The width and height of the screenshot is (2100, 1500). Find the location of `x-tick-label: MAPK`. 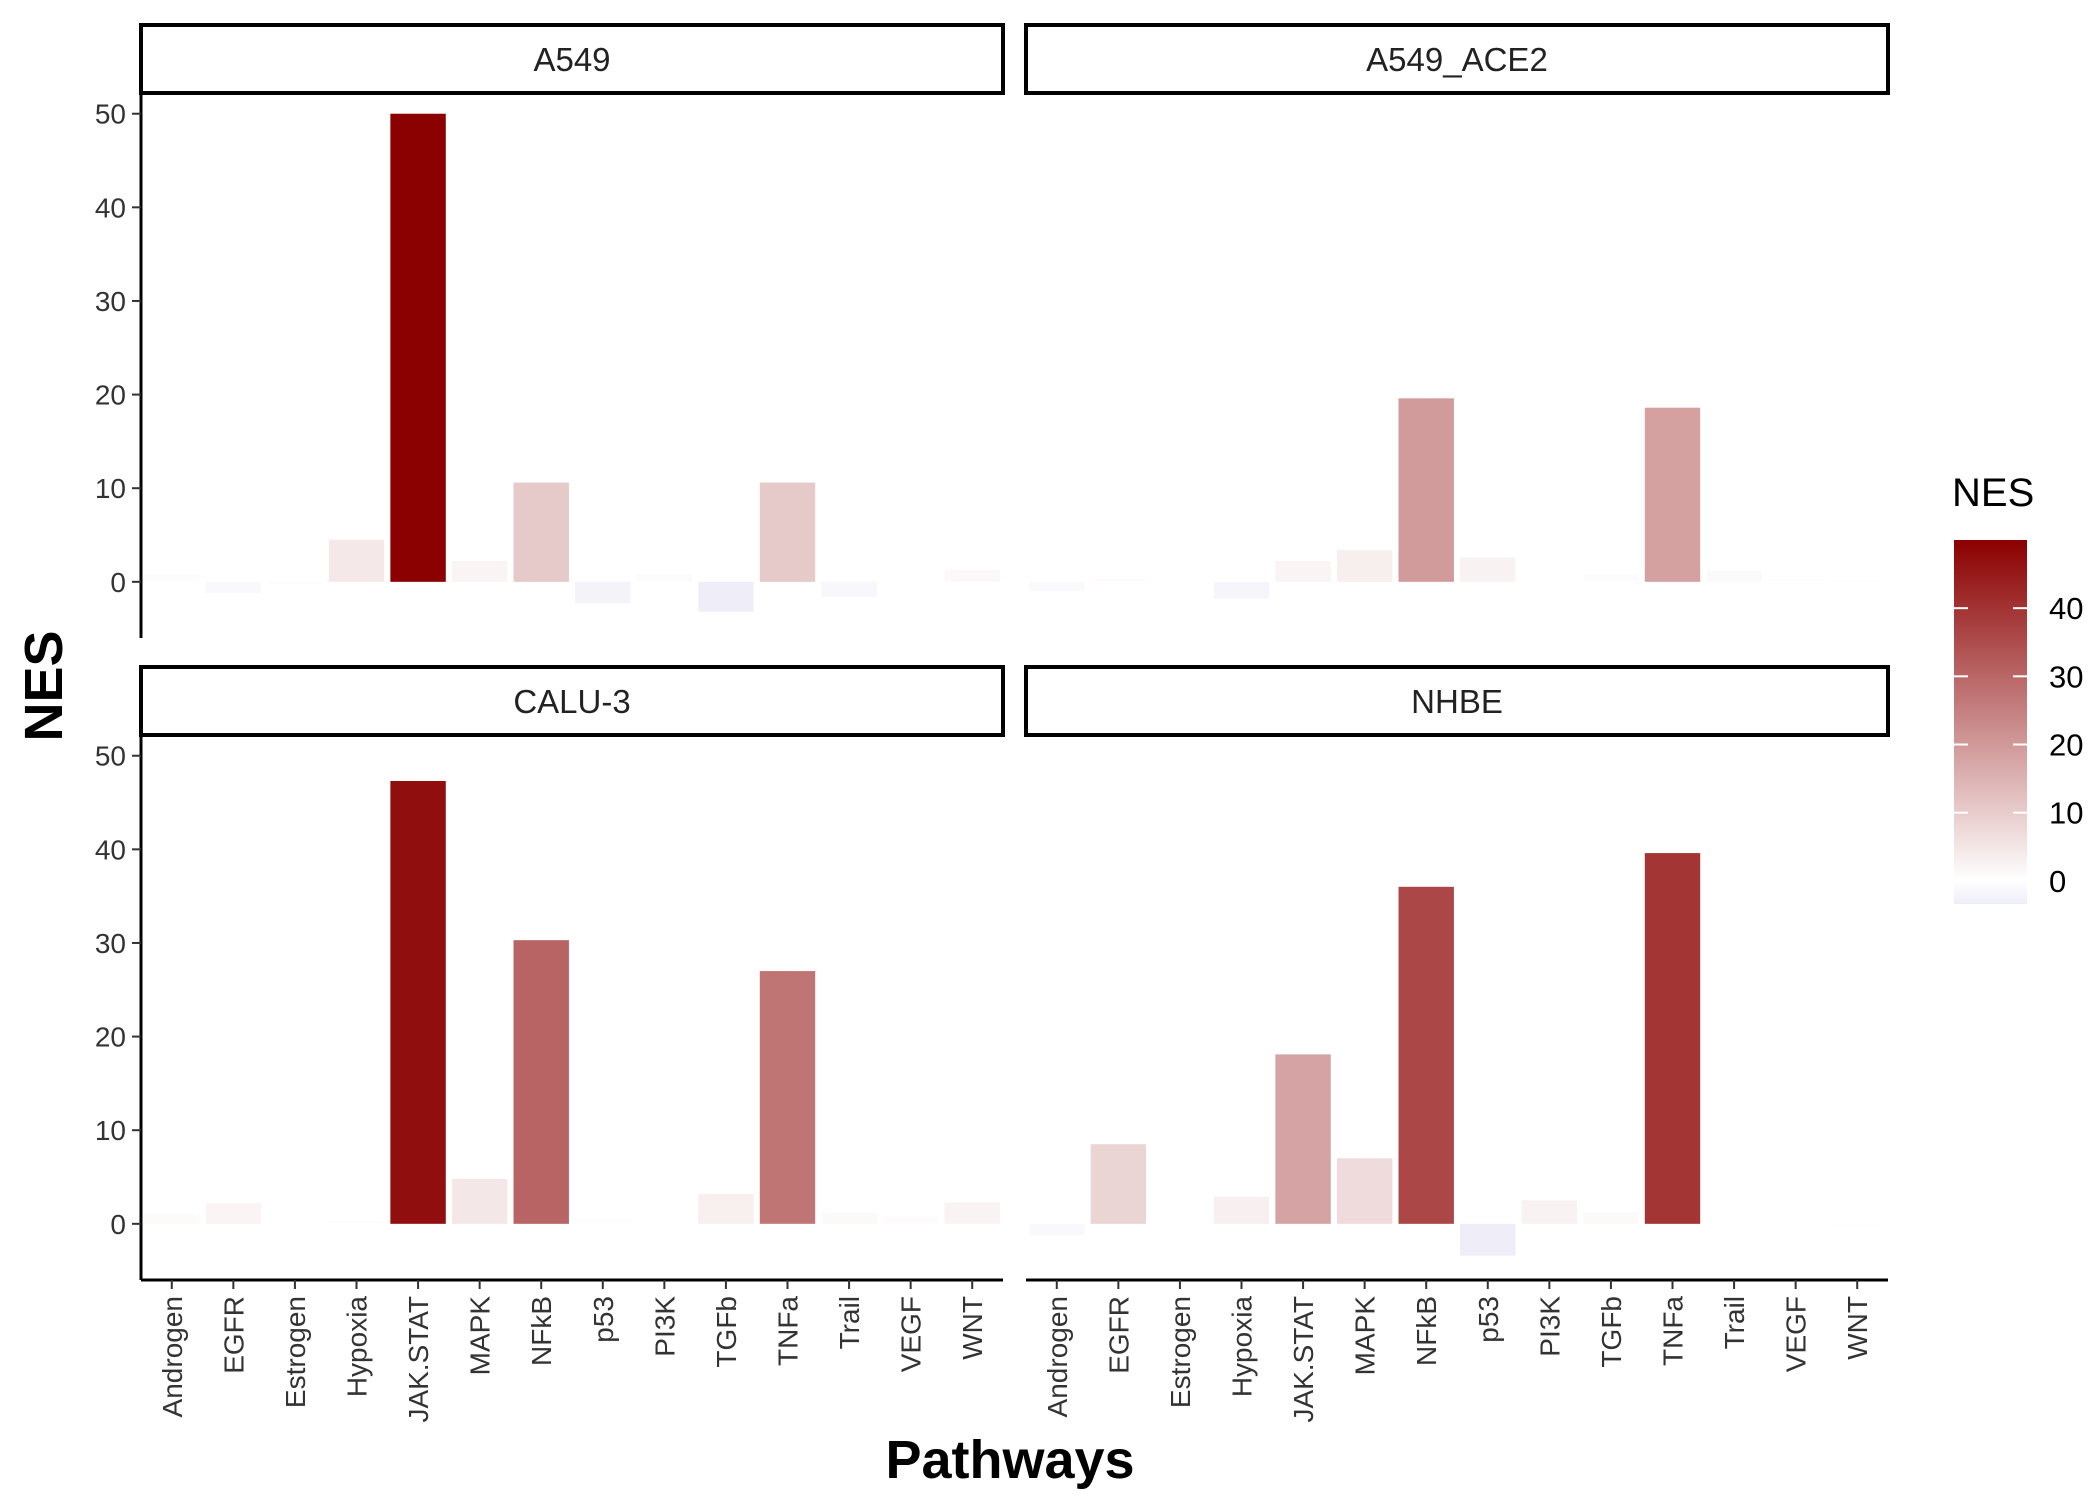

x-tick-label: MAPK is located at coordinates (1365, 1336).